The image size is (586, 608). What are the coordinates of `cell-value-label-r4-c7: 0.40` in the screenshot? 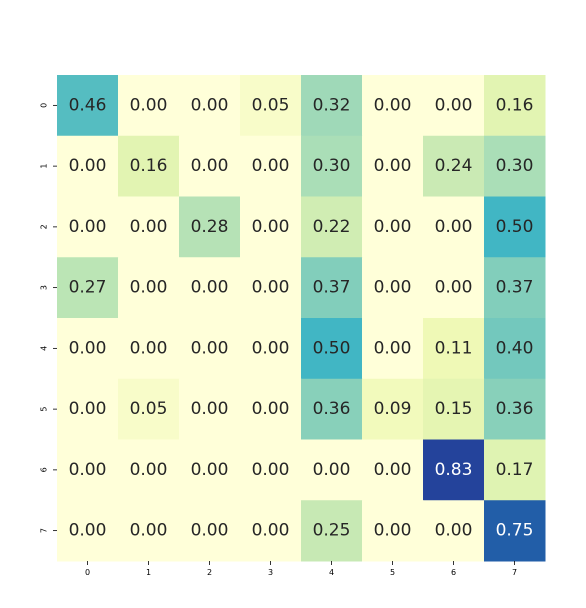 It's located at (515, 348).